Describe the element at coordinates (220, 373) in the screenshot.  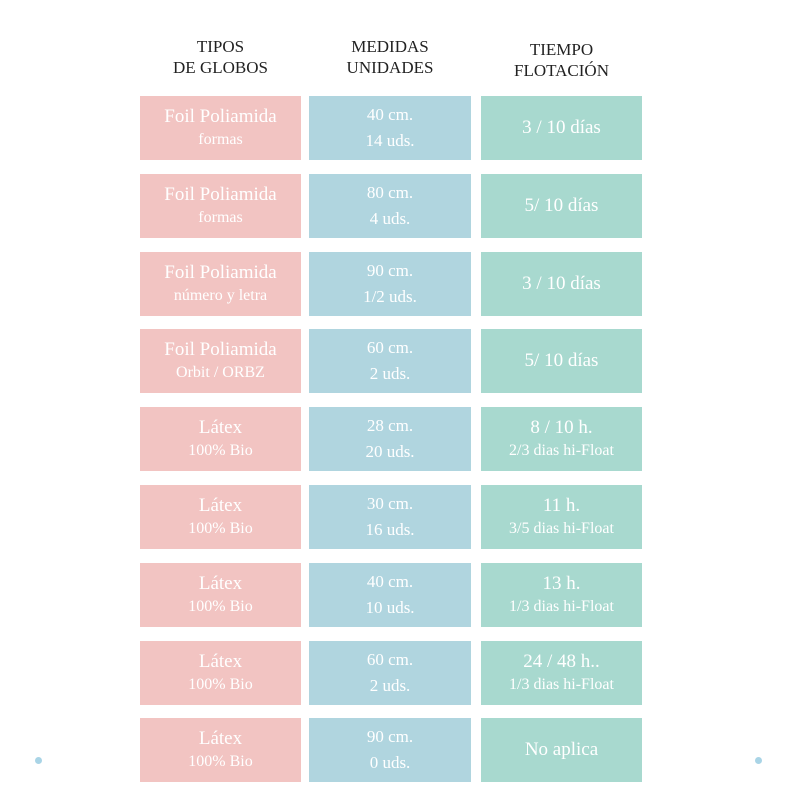
I see `cell-text: Orbit / ORBZ` at that location.